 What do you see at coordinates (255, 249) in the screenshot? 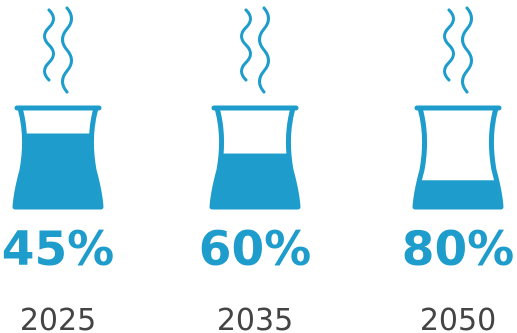
I see `value-label: 60%` at bounding box center [255, 249].